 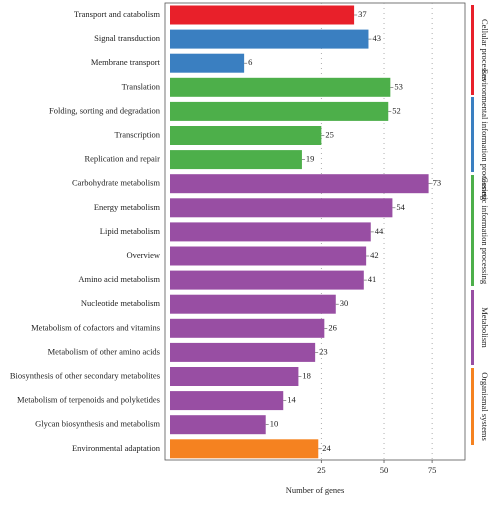 What do you see at coordinates (372, 279) in the screenshot?
I see `value-label: 41` at bounding box center [372, 279].